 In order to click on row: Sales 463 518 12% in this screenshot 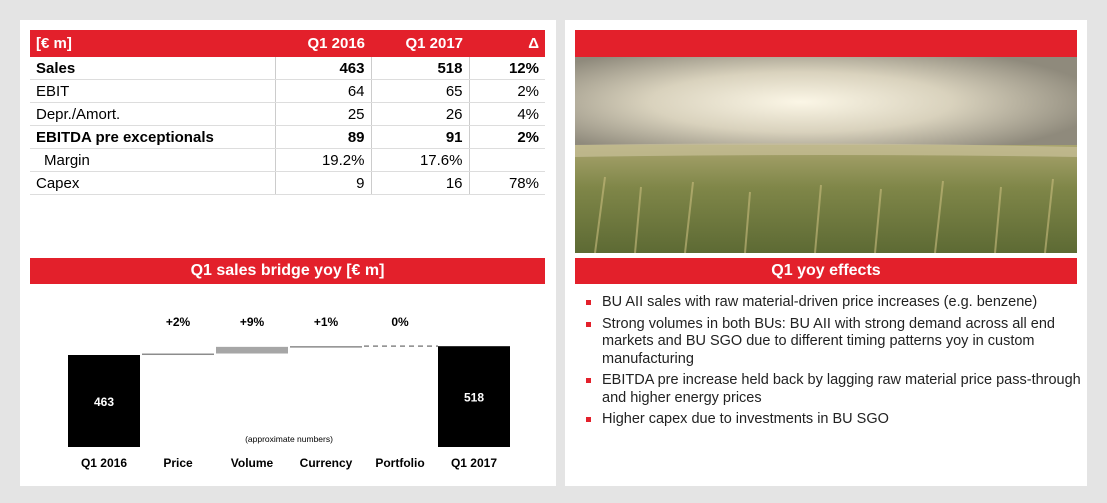, I will do `click(287, 68)`.